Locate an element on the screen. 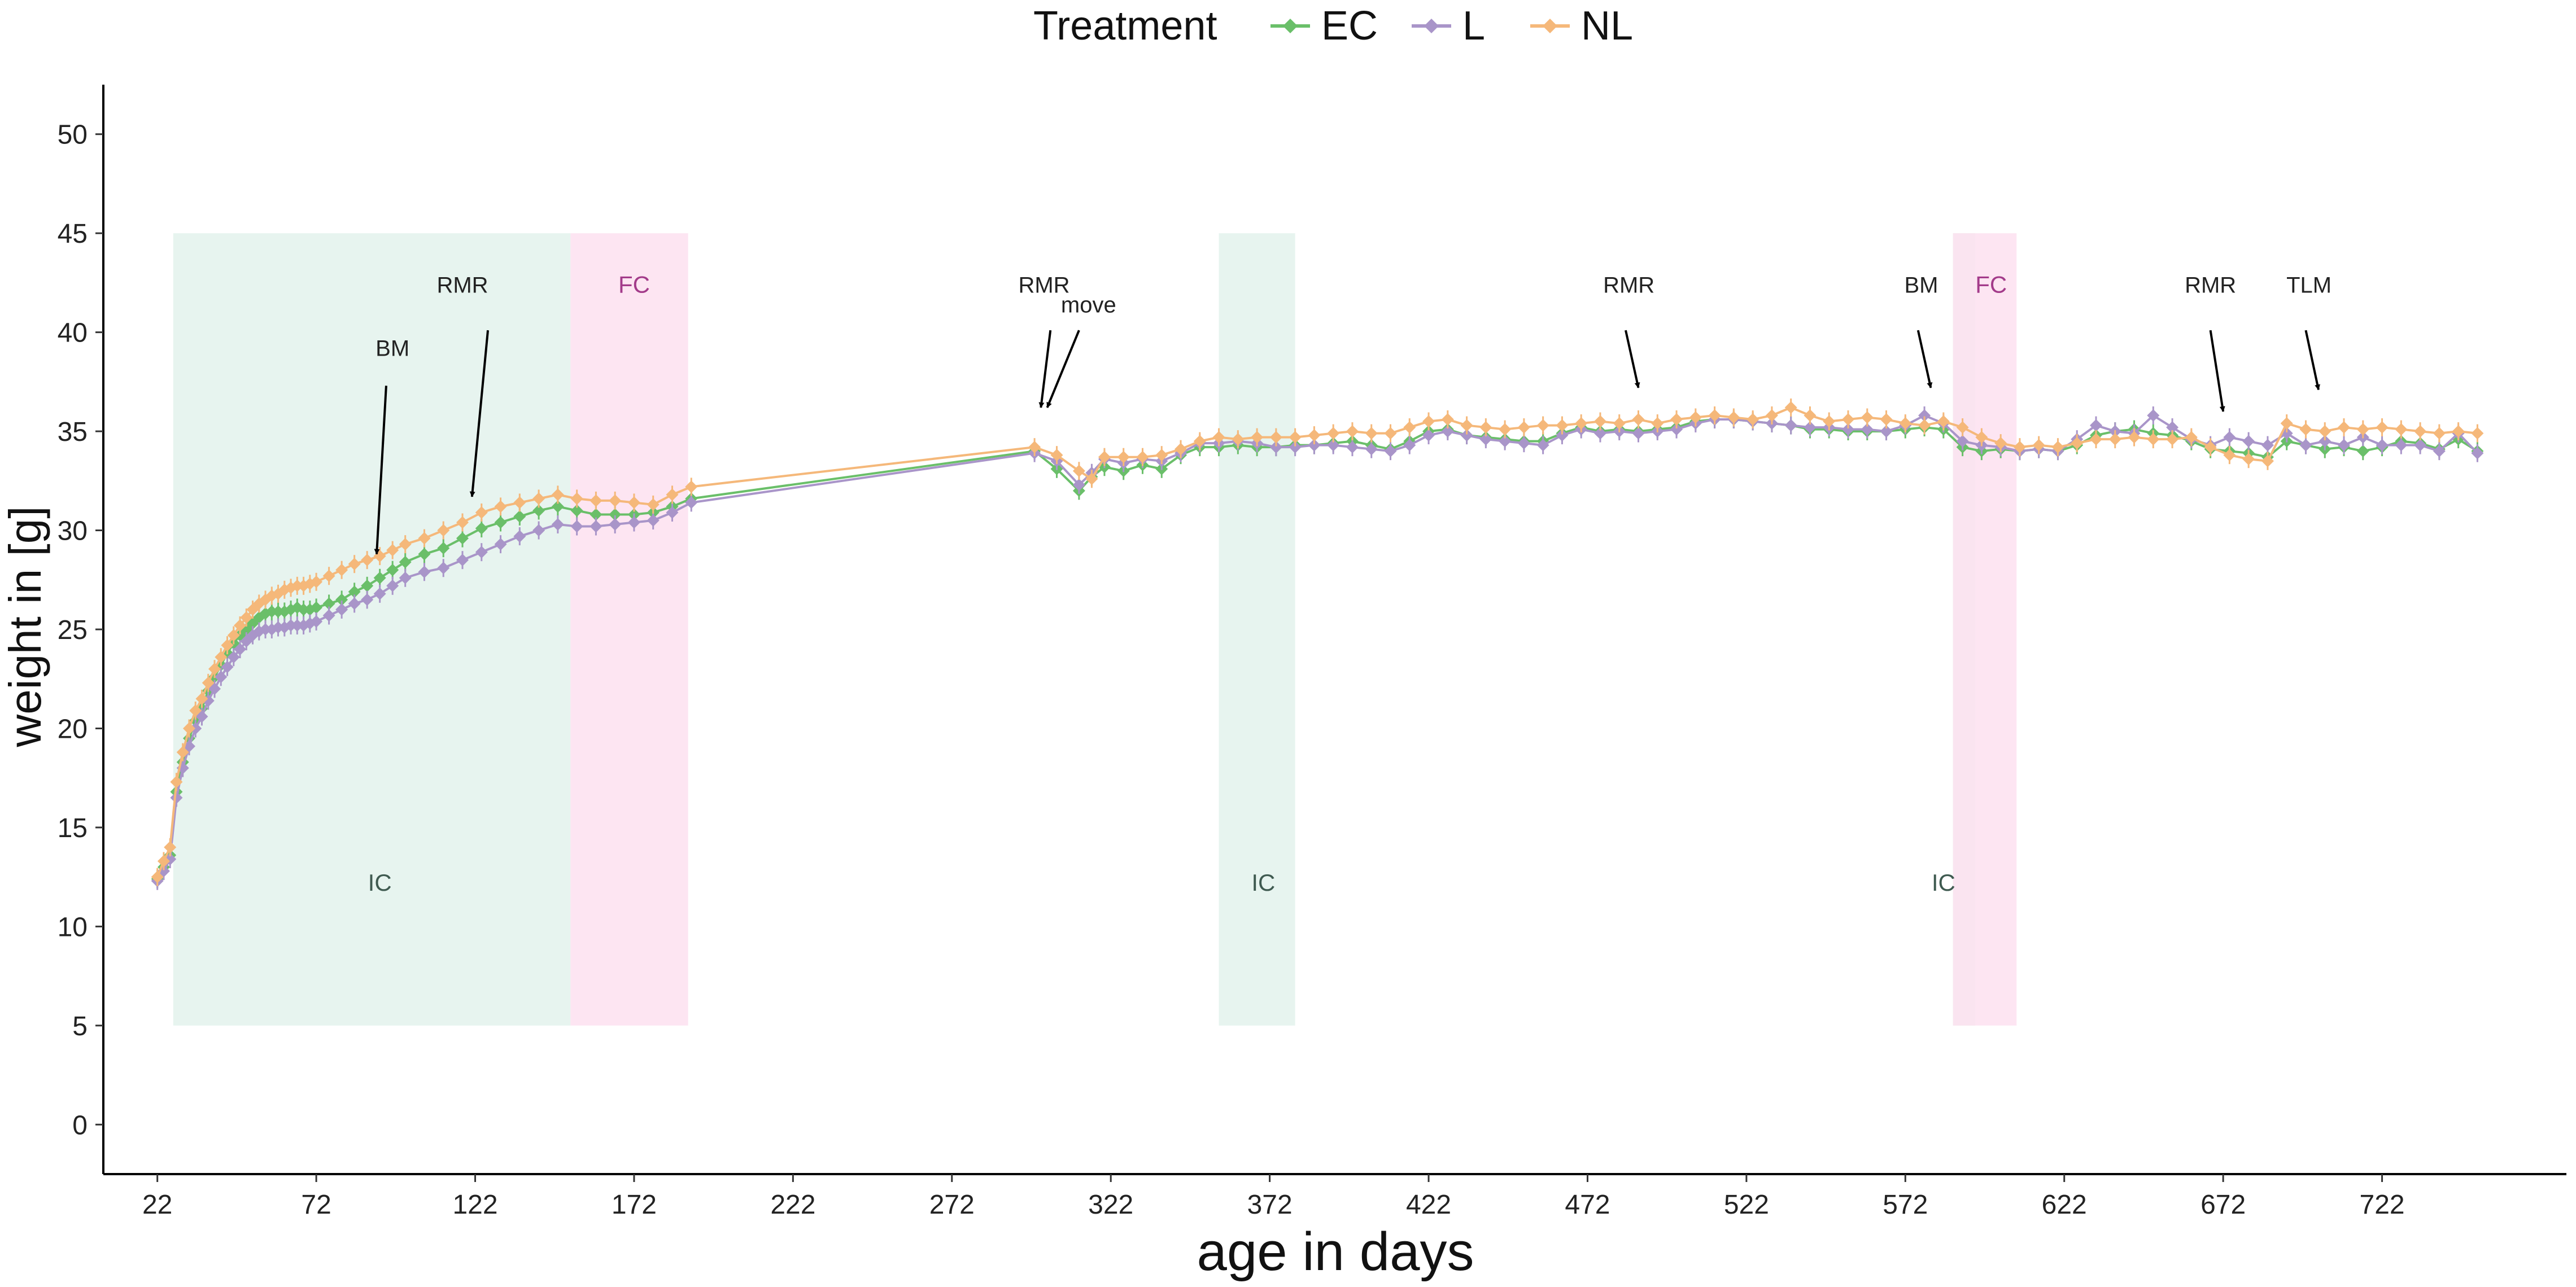 This screenshot has width=2576, height=1287. y-tick-label: 10 is located at coordinates (73, 927).